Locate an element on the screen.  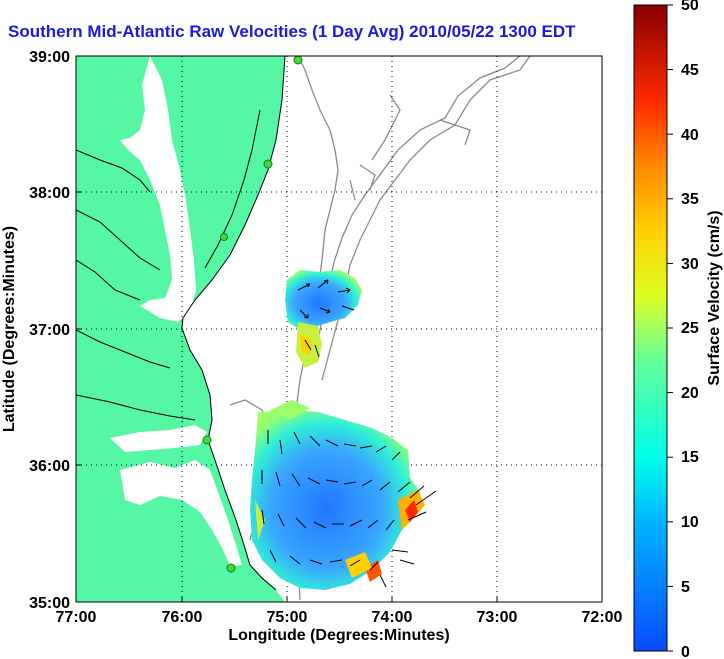
albemarle-sound is located at coordinates (158, 438).